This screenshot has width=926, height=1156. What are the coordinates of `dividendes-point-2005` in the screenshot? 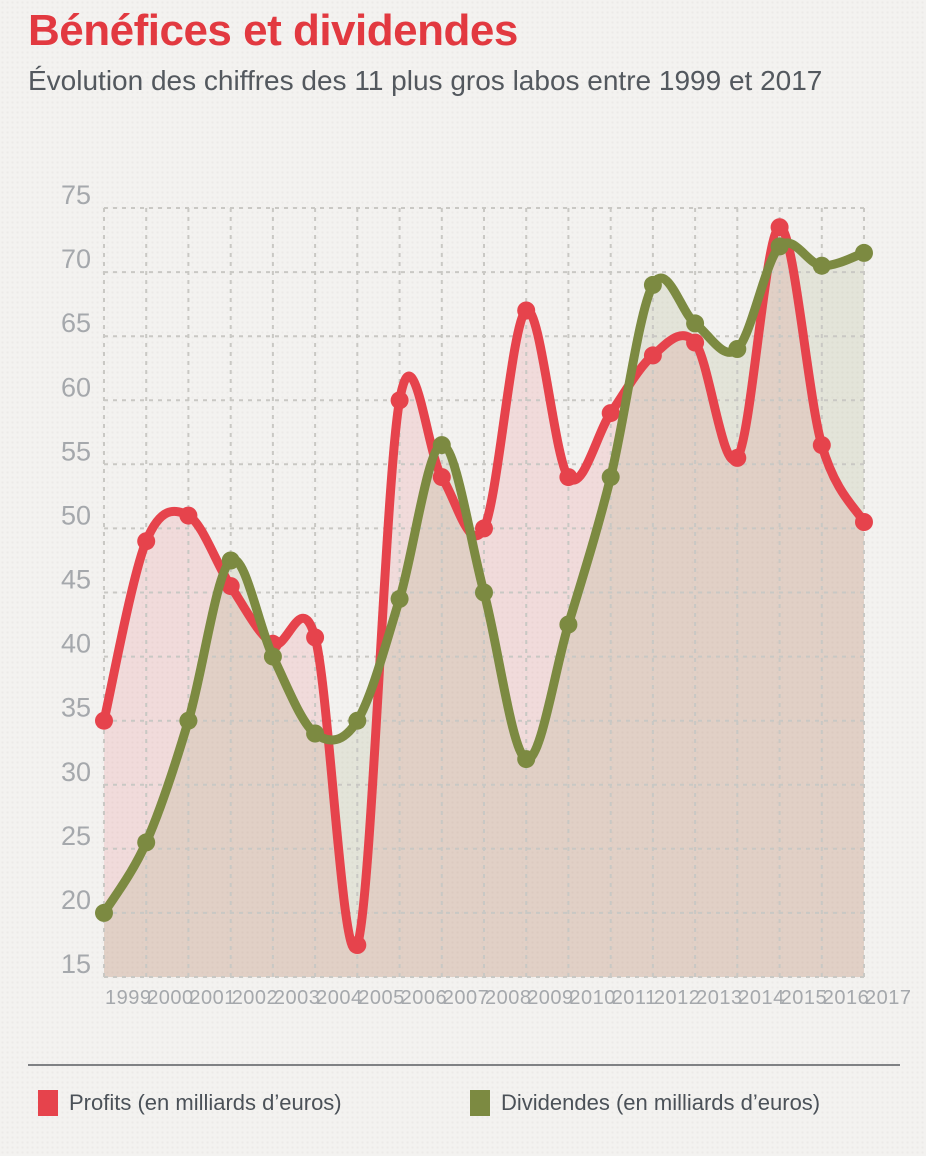 It's located at (357, 720).